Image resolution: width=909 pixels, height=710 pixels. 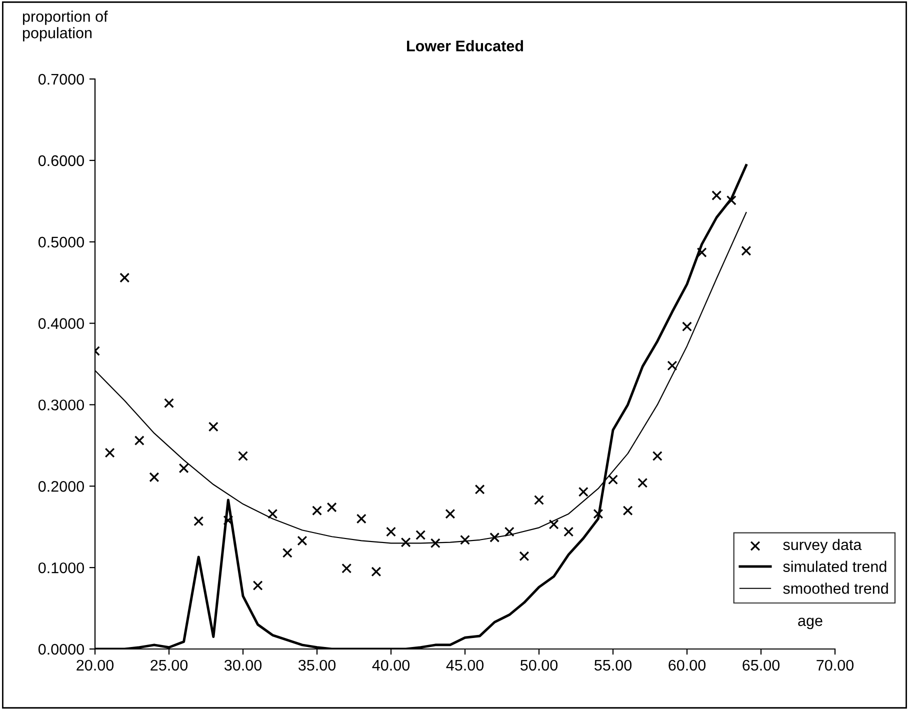 What do you see at coordinates (761, 665) in the screenshot?
I see `x-tick-label: 65.00` at bounding box center [761, 665].